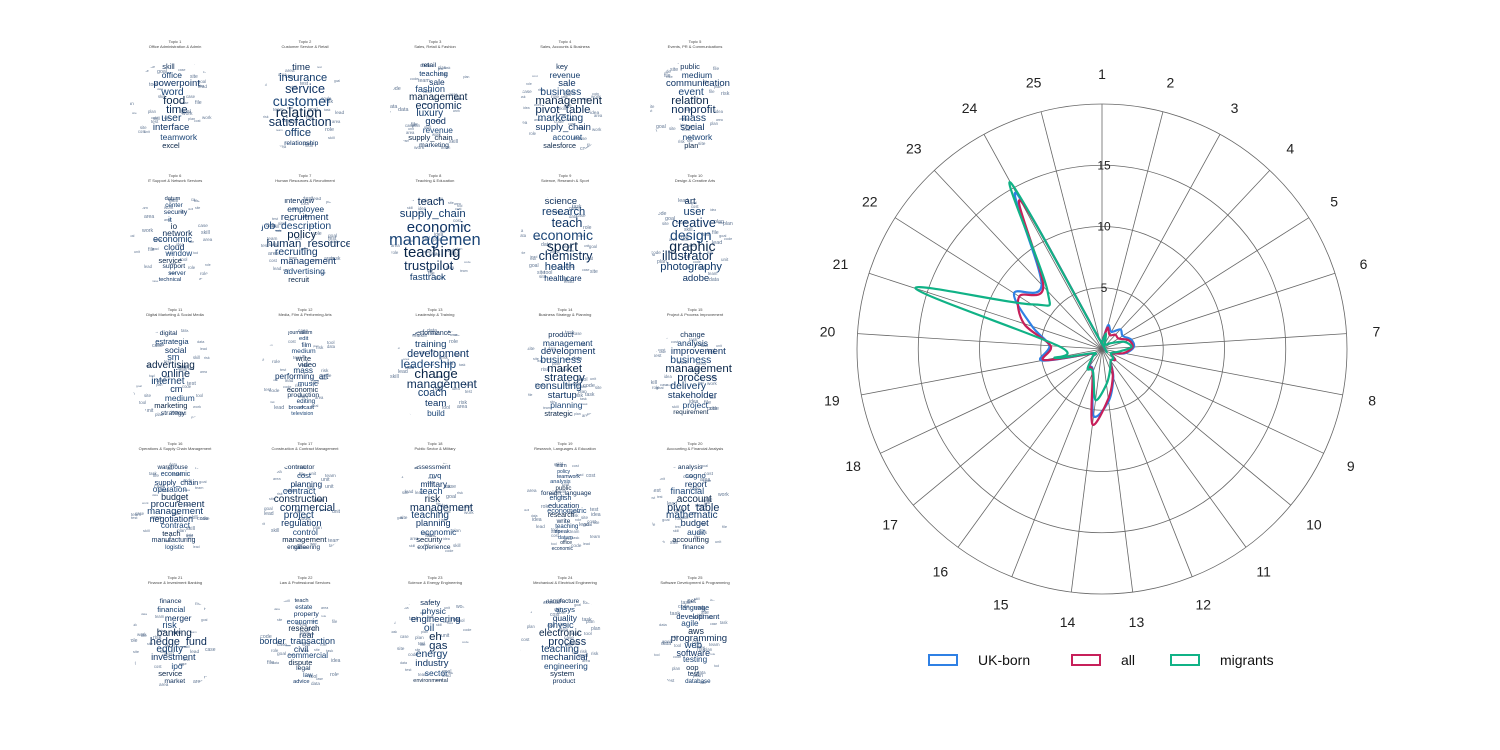 This screenshot has width=1500, height=750. What do you see at coordinates (436, 374) in the screenshot?
I see `wordcloud-word: change` at bounding box center [436, 374].